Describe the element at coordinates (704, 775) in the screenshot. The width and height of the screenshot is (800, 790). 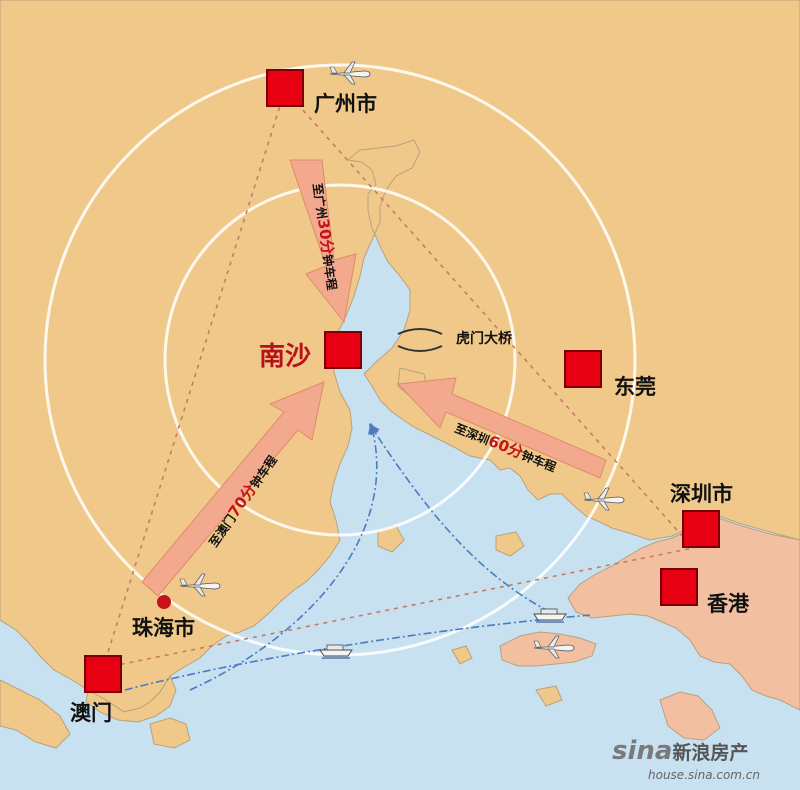
I see `watermark-url: house.sina.com.cn` at that location.